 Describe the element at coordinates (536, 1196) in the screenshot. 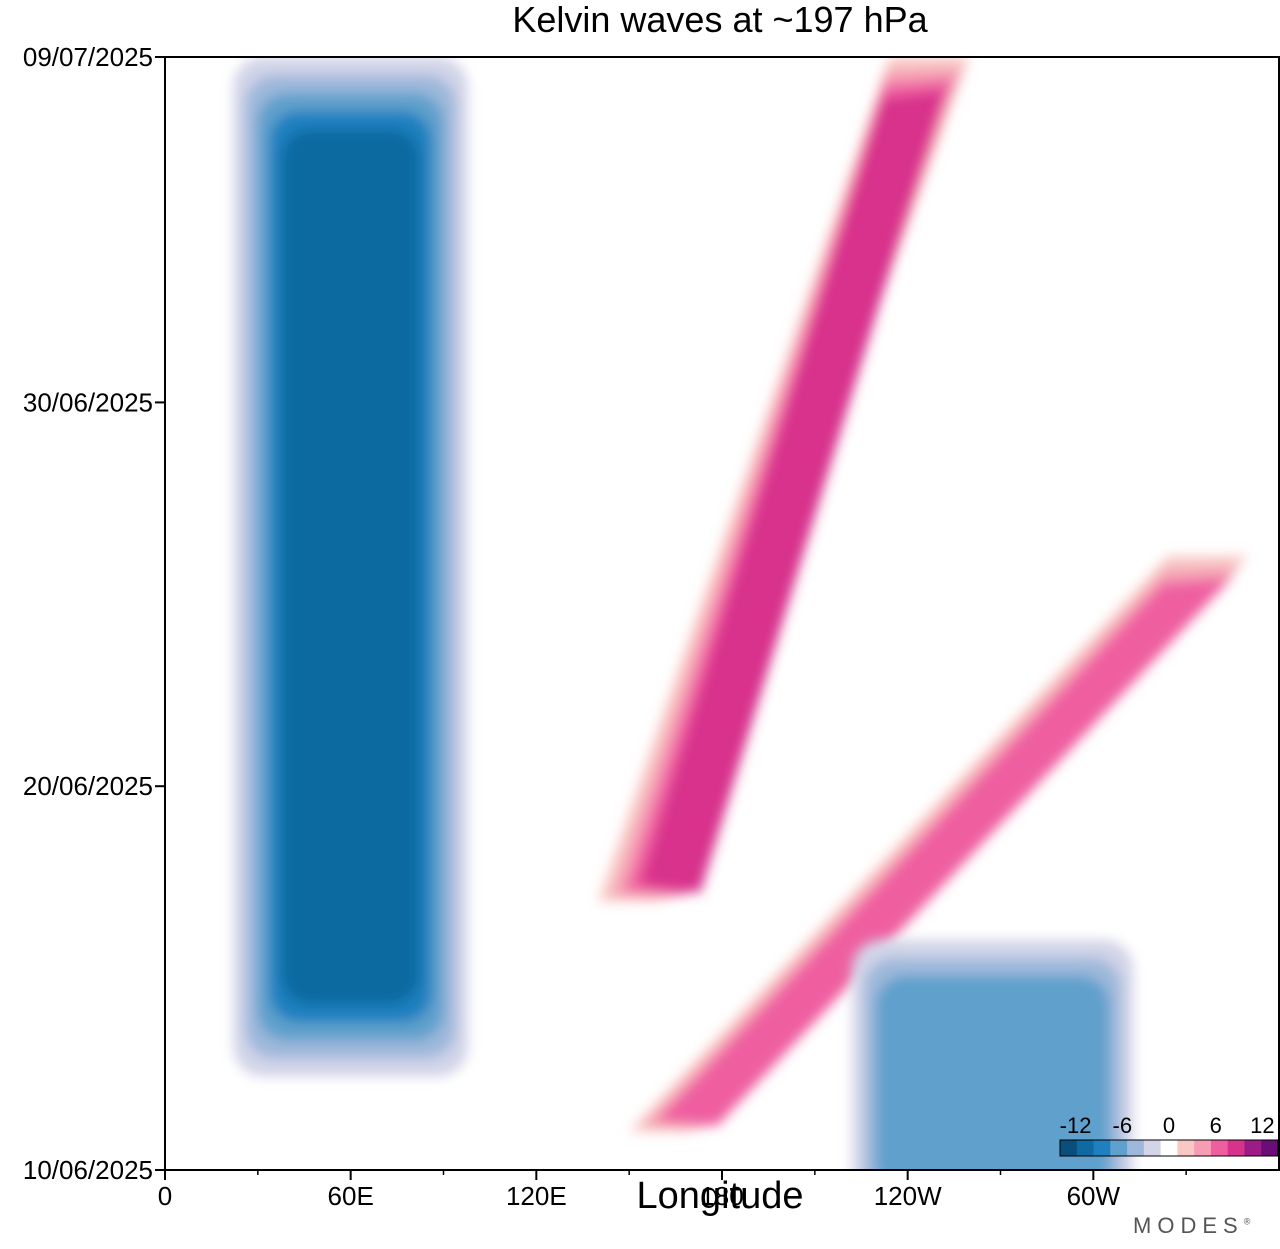

I see `x-tick-label: 120E` at that location.